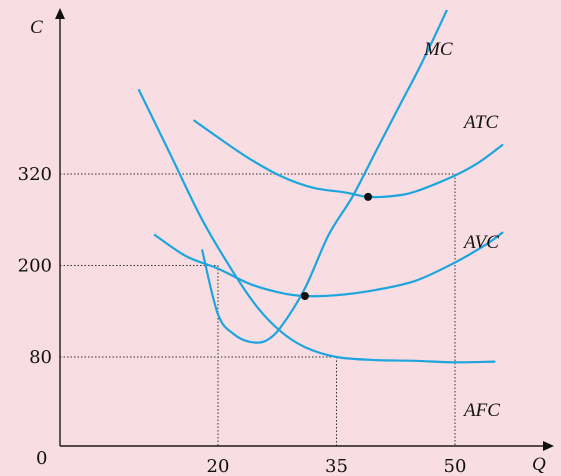  Describe the element at coordinates (480, 122) in the screenshot. I see `atc-label: ATC` at that location.